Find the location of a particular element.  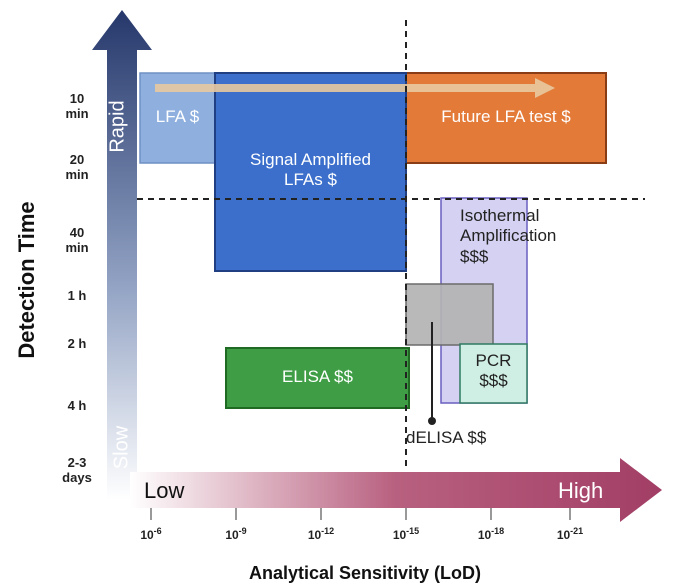

lfa-label: LFA $ is located at coordinates (177, 116).